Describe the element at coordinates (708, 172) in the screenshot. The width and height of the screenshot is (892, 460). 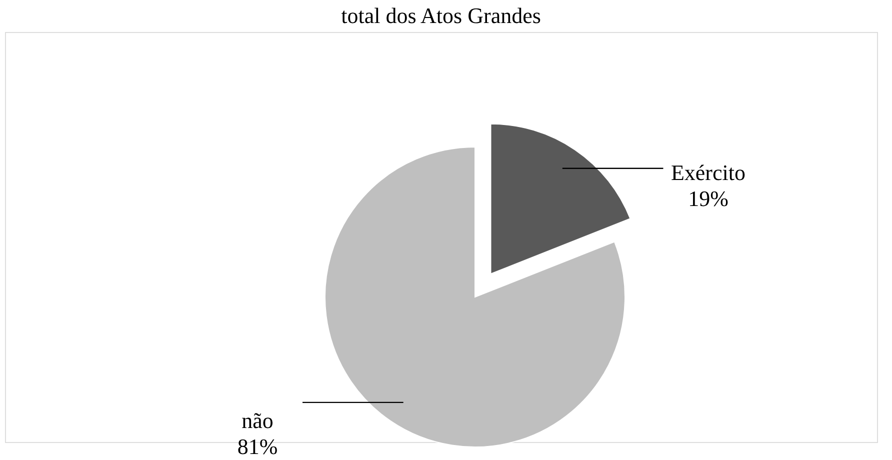
I see `slice-label: Exército` at that location.